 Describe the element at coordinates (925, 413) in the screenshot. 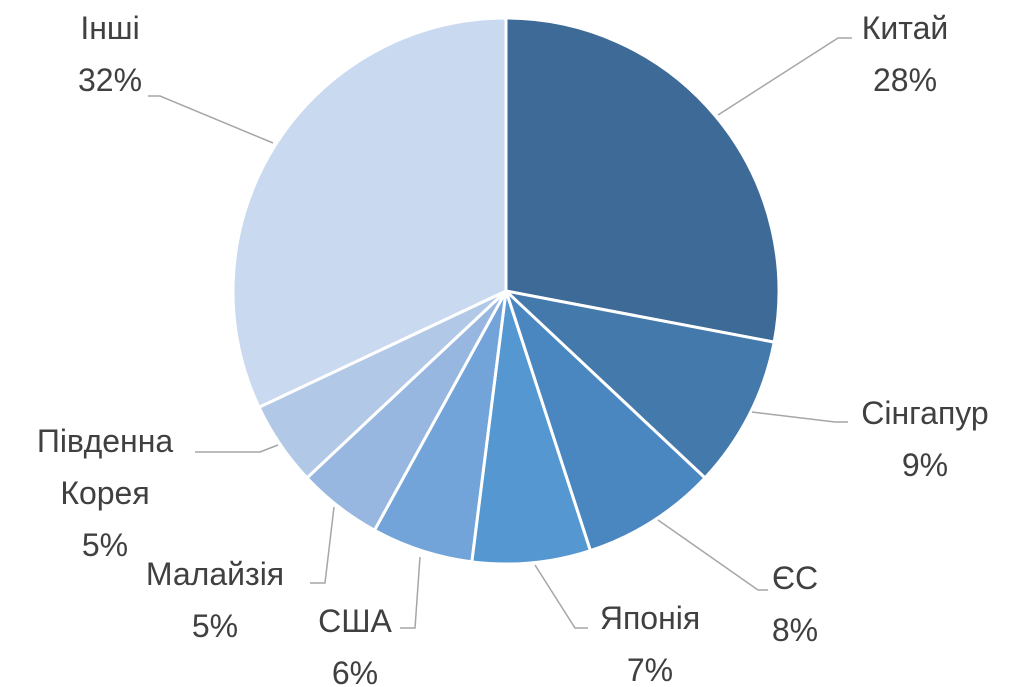

I see `category-label: Сінгапур` at that location.